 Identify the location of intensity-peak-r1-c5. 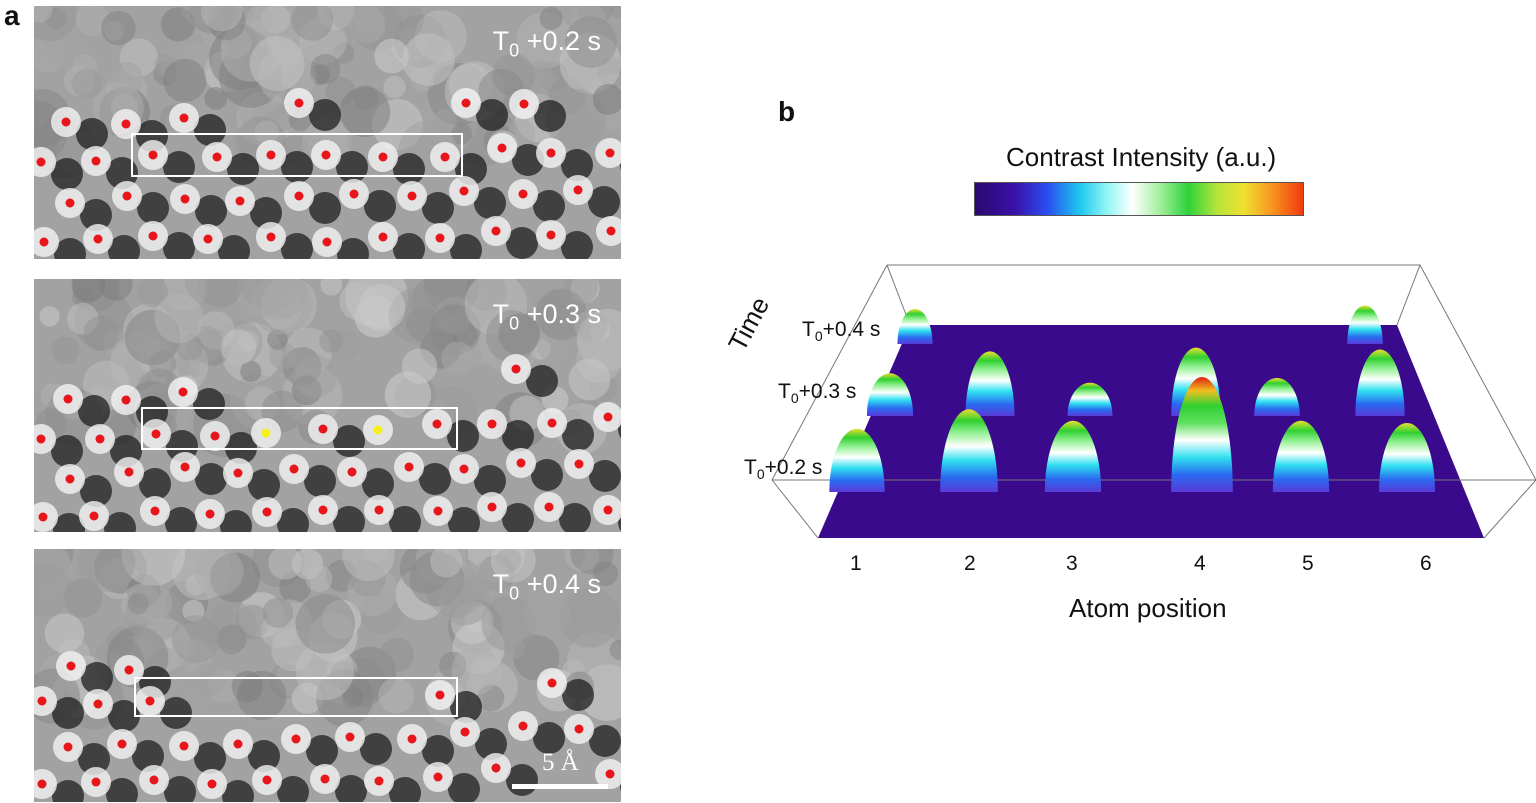
(1301, 456).